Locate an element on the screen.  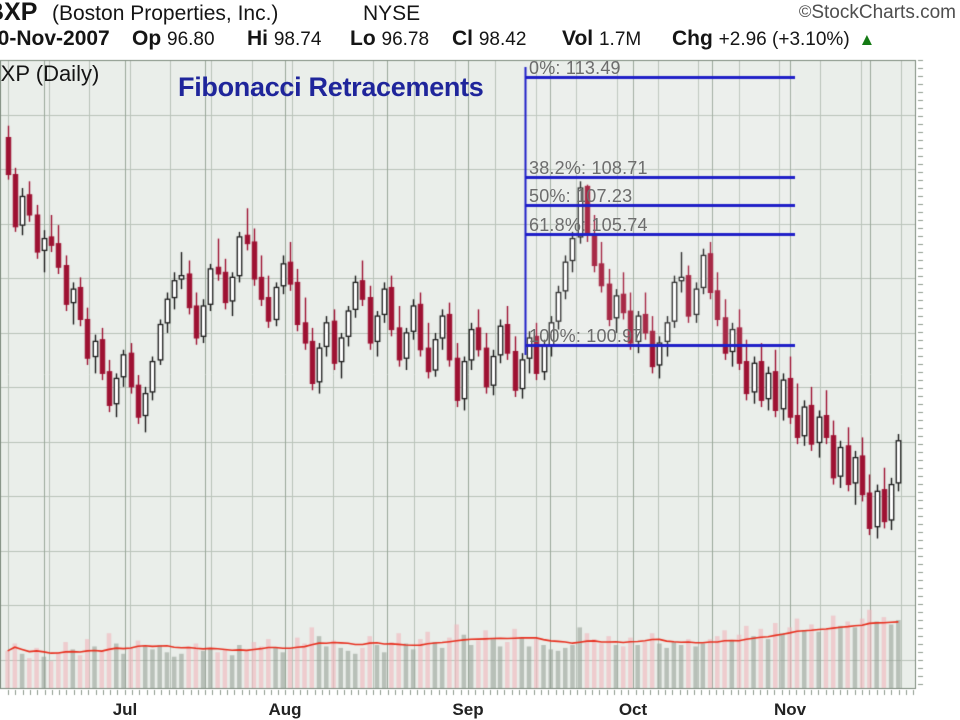
quote-volume: Vol 1.7M is located at coordinates (601, 39).